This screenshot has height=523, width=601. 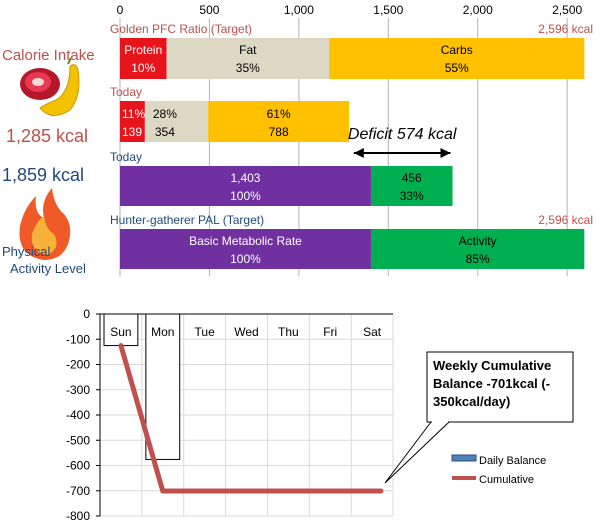 I want to click on expend-value: 1,859 kcal, so click(x=43, y=175).